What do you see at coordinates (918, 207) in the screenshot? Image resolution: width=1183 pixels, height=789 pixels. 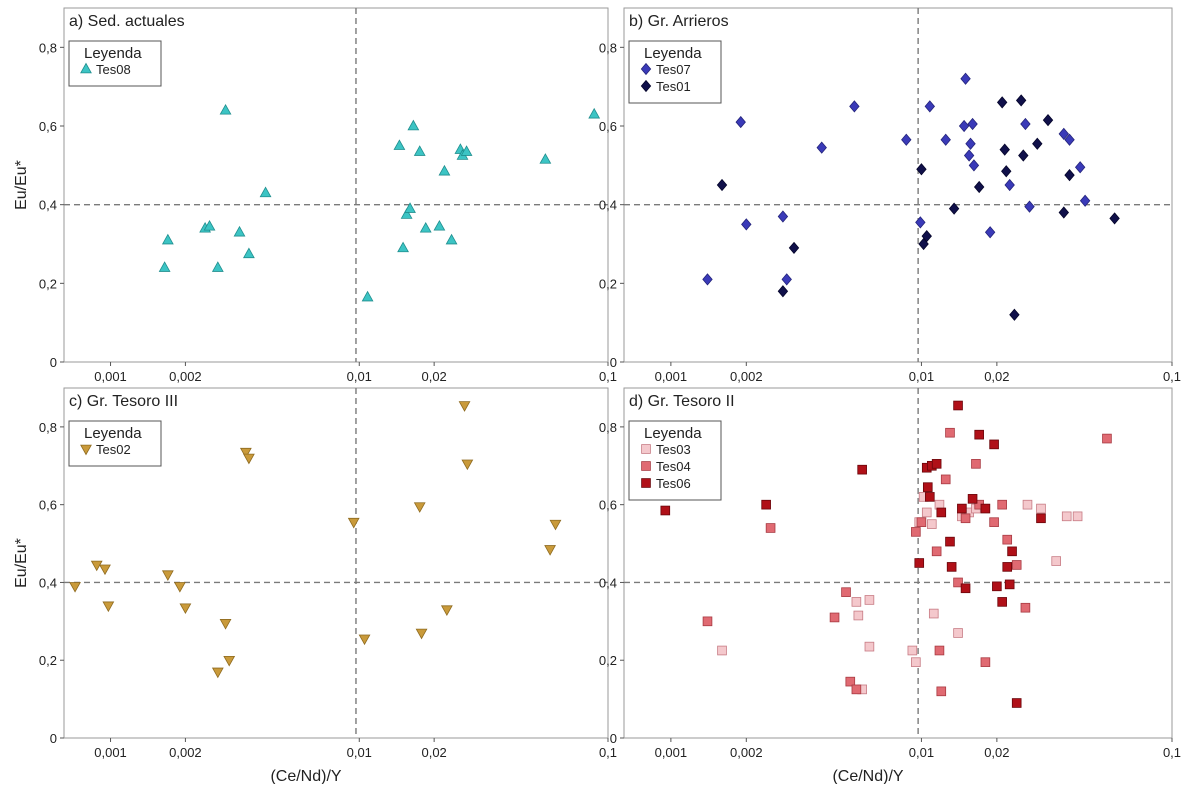 I see `series-Tes01` at bounding box center [918, 207].